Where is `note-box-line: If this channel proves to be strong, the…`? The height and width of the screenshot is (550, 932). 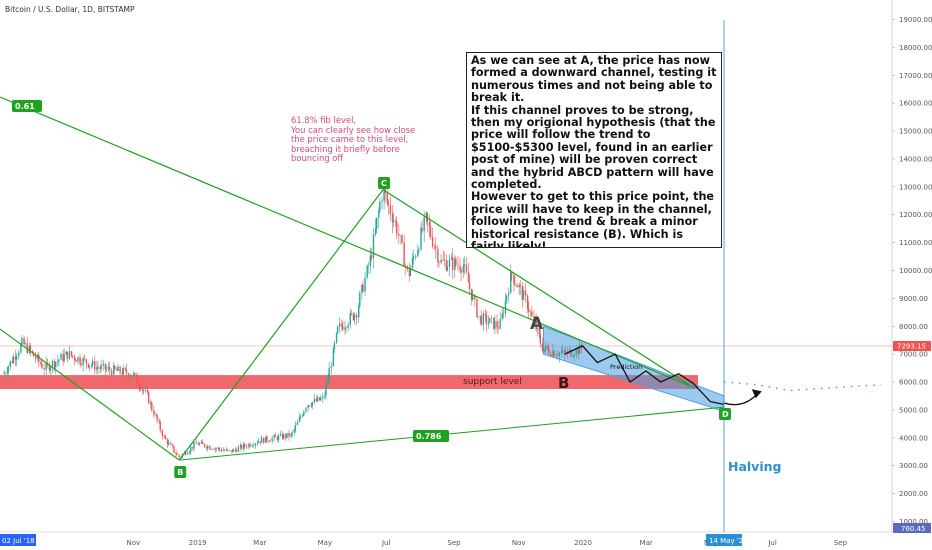
note-box-line: If this channel proves to be strong, the… is located at coordinates (593, 147).